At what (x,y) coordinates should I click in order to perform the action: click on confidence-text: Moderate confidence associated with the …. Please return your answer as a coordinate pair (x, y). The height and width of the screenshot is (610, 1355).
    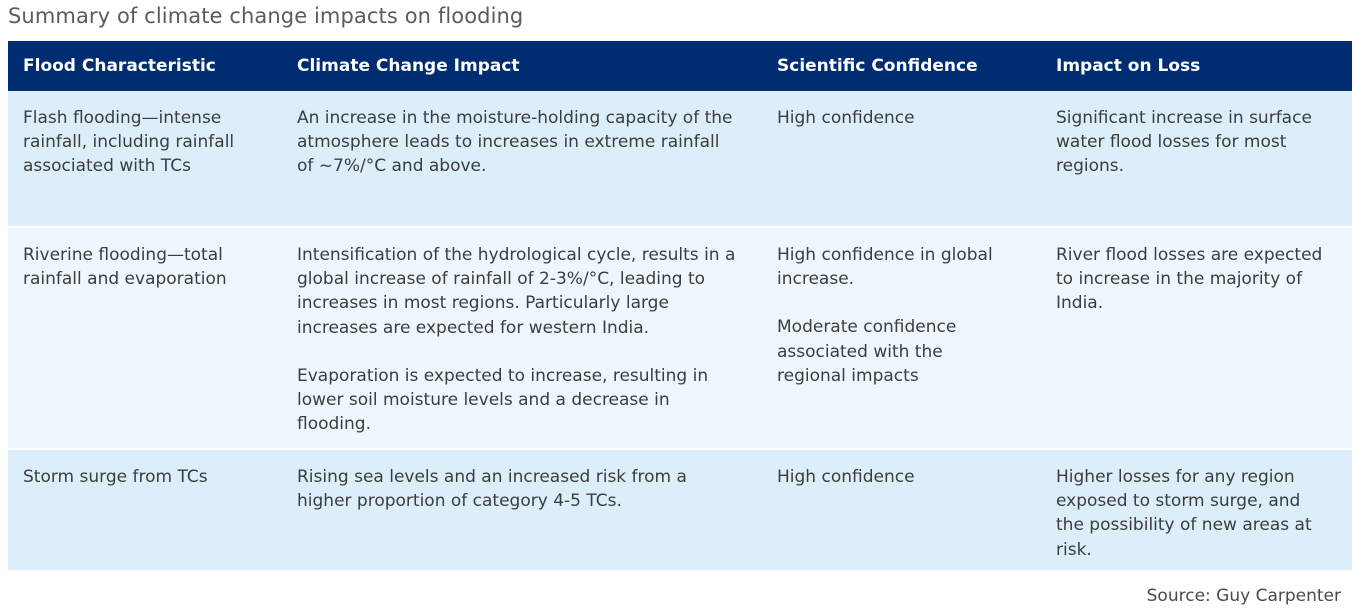
    Looking at the image, I should click on (867, 351).